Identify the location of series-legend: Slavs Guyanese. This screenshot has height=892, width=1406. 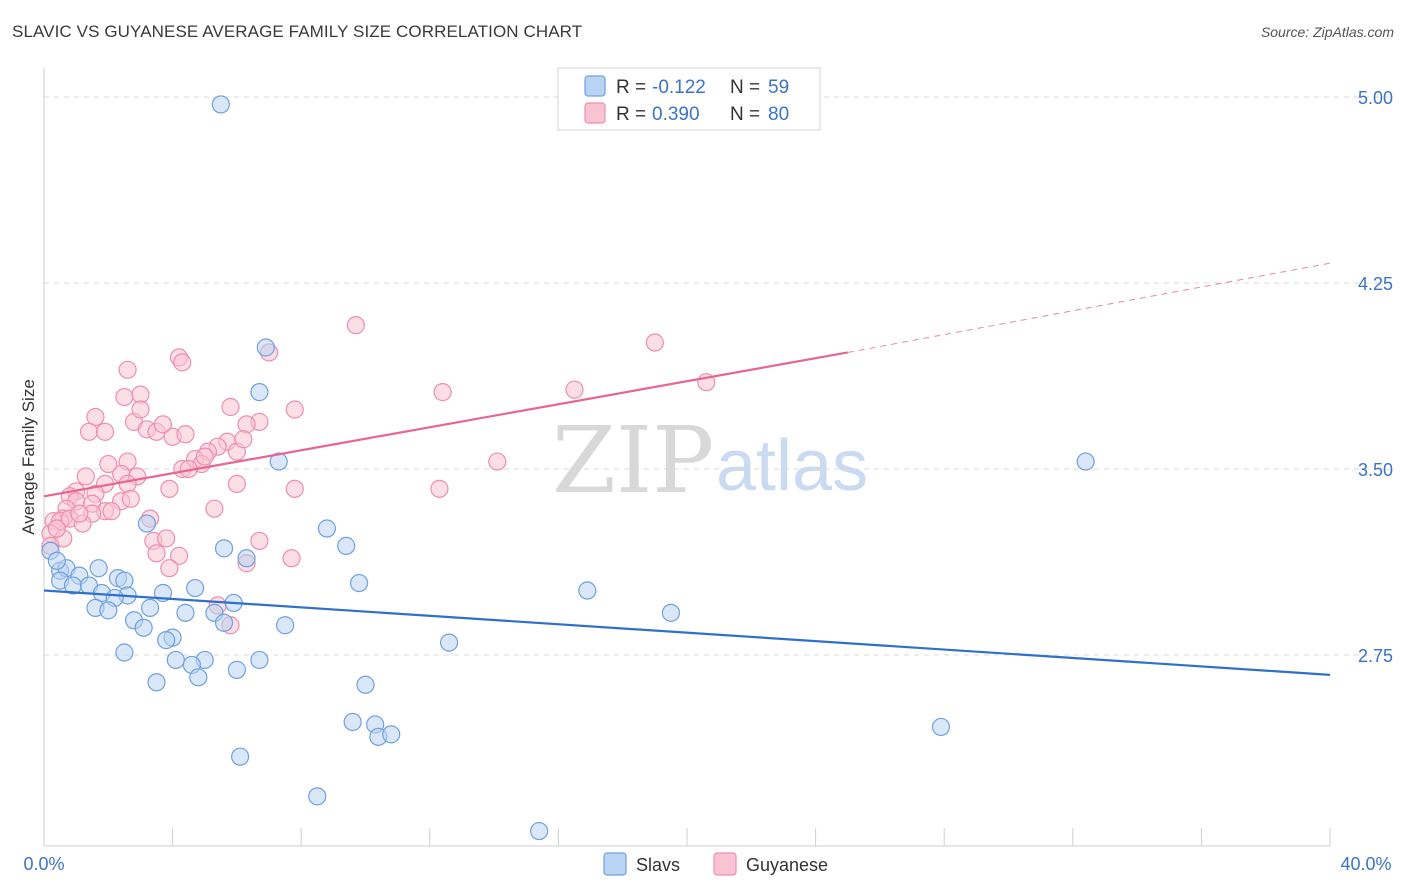
(715, 864).